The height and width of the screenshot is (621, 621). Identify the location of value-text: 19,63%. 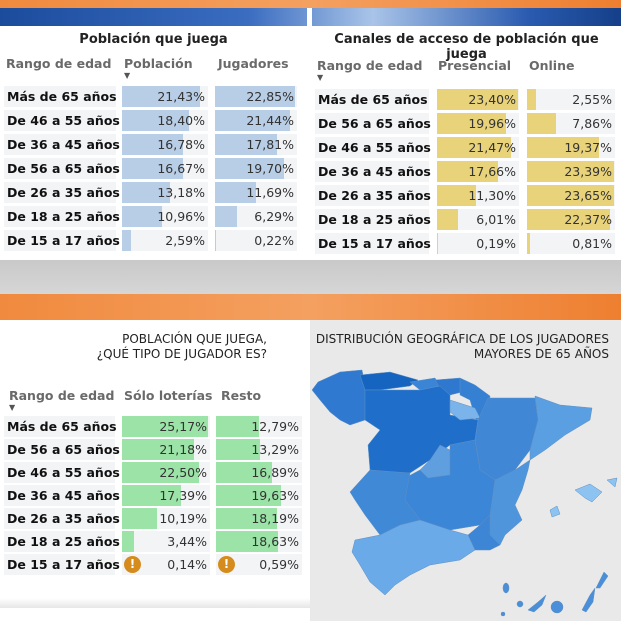
(275, 495).